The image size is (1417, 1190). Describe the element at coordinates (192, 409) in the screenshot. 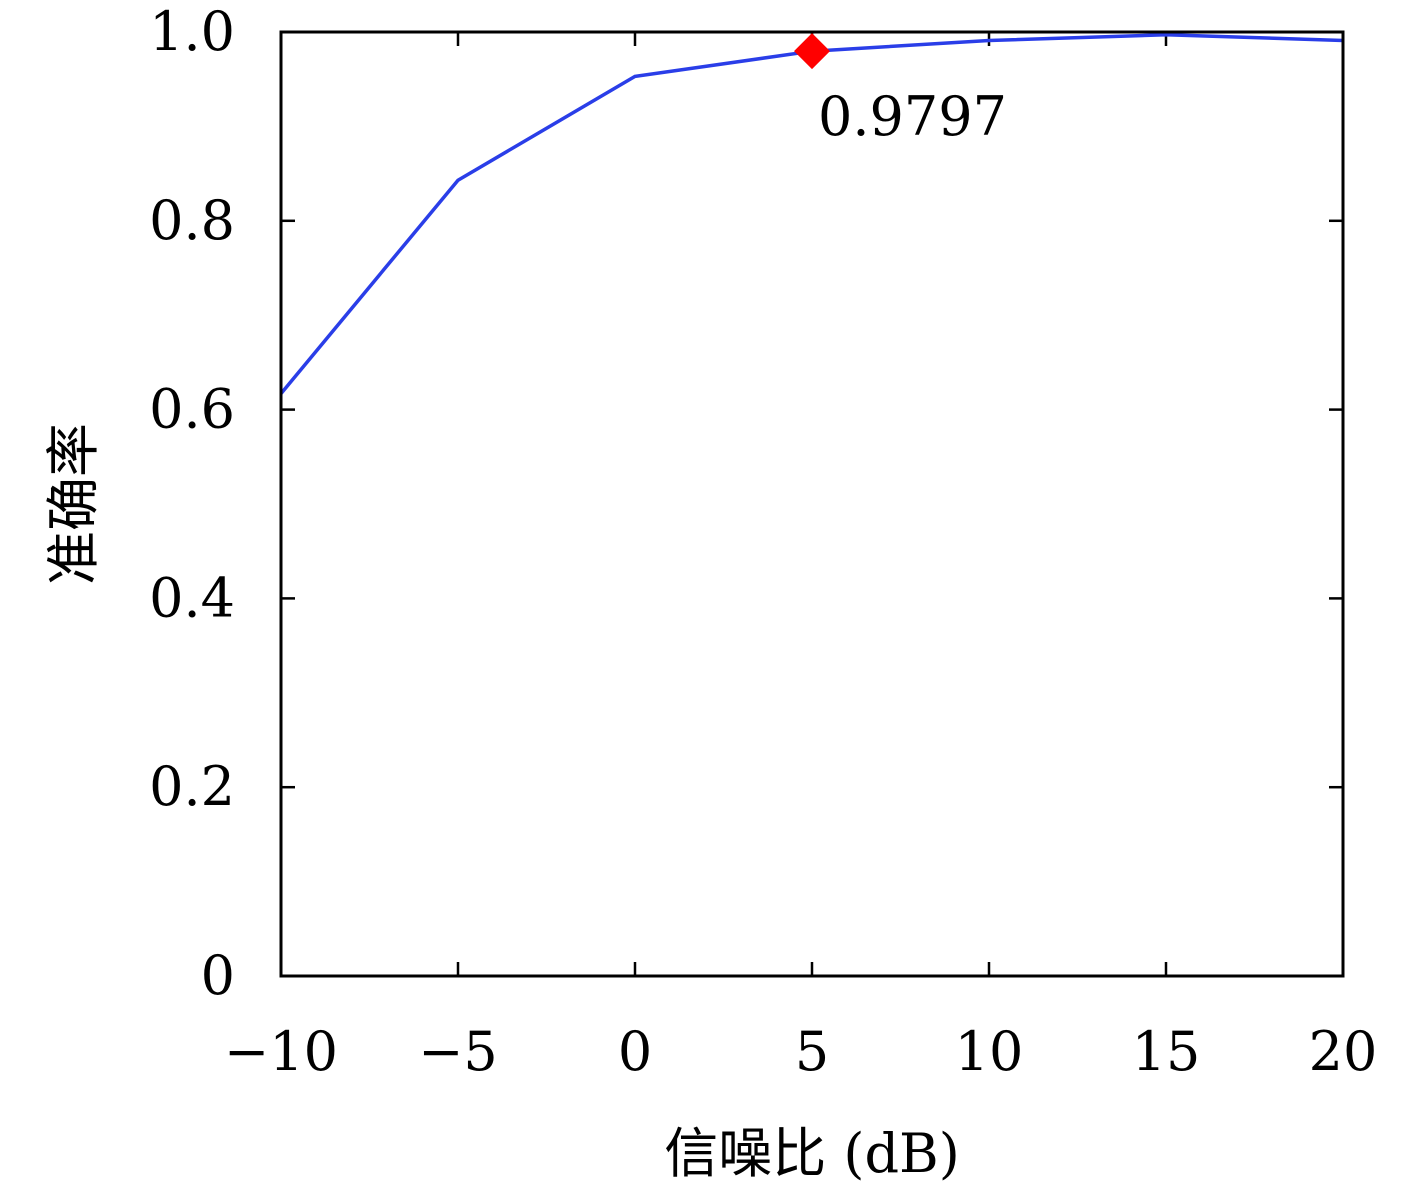

I see `y-tick-label: 0.6` at that location.